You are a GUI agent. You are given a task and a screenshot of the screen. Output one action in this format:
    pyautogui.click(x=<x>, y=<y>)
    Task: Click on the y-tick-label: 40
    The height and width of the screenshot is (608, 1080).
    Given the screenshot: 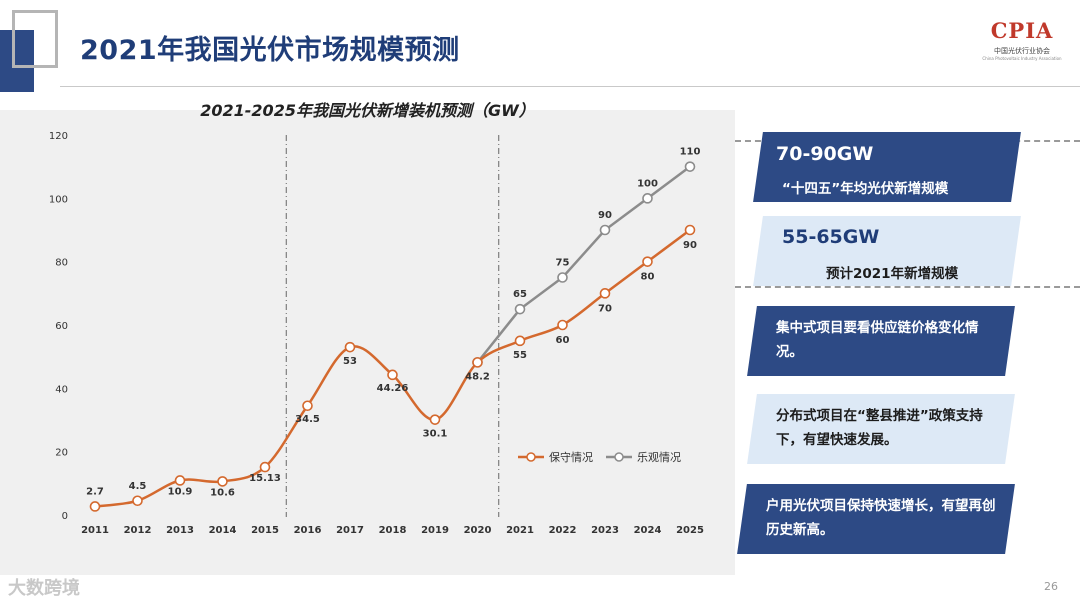 What is the action you would take?
    pyautogui.click(x=61, y=389)
    